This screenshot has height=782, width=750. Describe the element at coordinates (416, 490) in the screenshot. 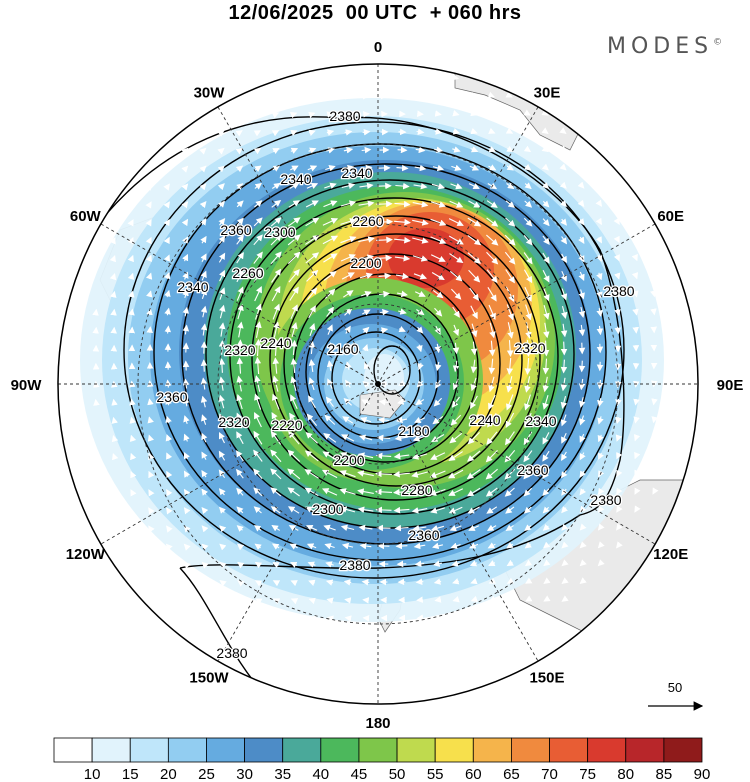

I see `contour-label: 2280` at that location.